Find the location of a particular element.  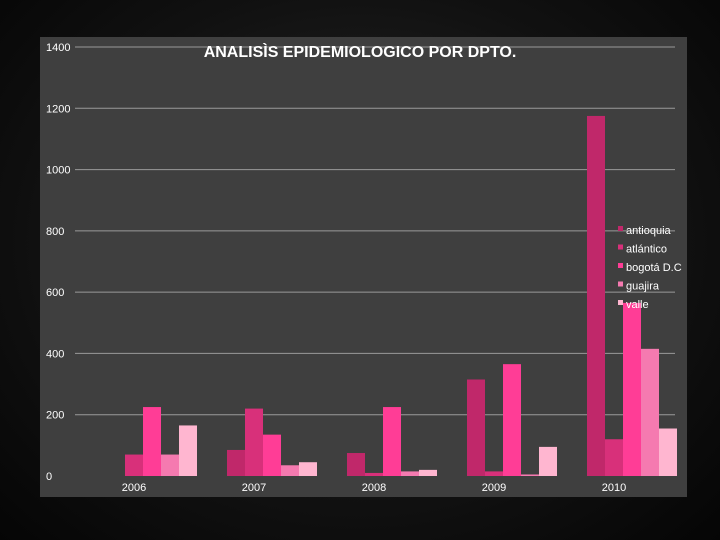

y-tick-label: 1000 is located at coordinates (58, 171).